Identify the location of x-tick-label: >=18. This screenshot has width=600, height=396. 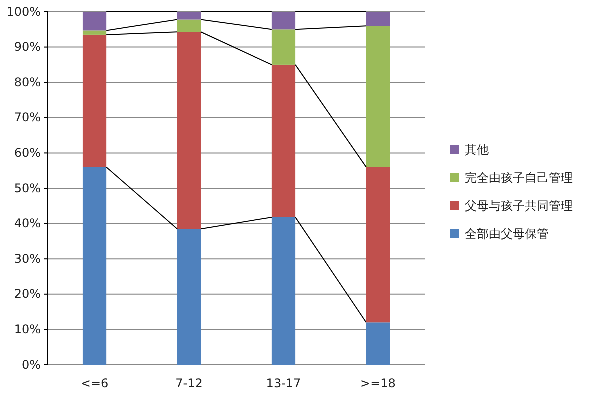
(378, 383).